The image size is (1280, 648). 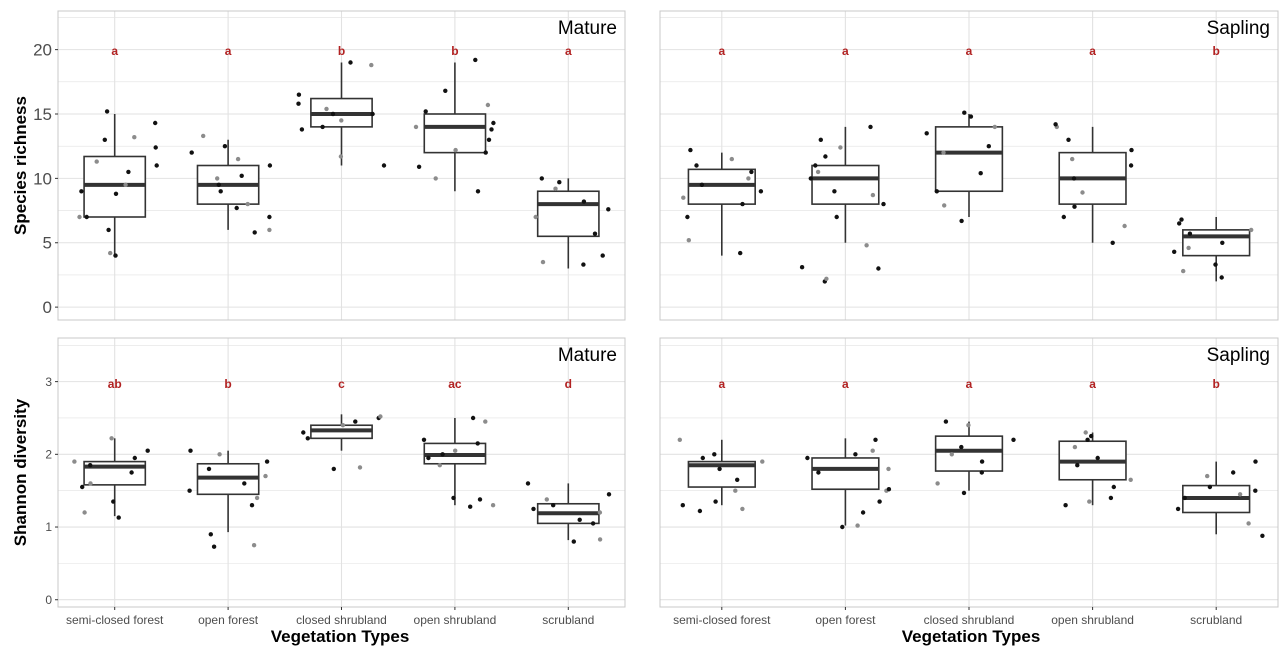 I want to click on x-tick-label: closed shrubland, so click(x=969, y=620).